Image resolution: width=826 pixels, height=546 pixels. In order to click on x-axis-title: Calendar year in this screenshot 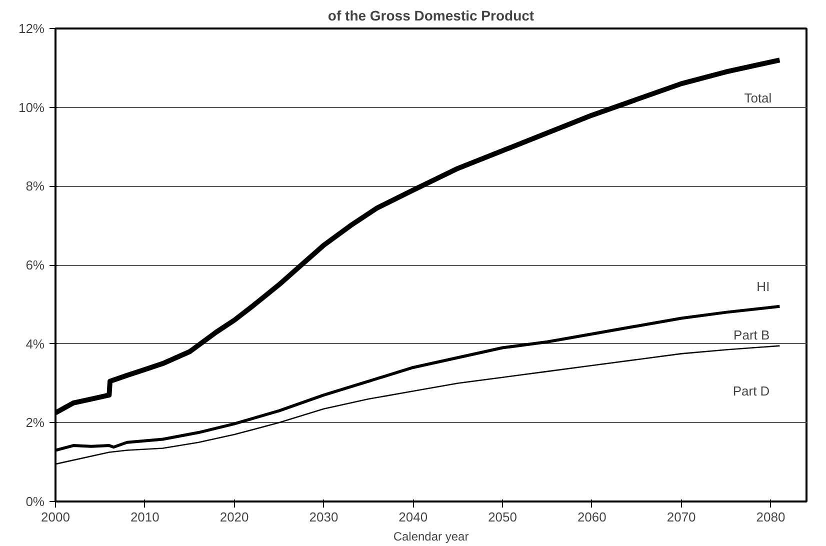, I will do `click(431, 537)`.